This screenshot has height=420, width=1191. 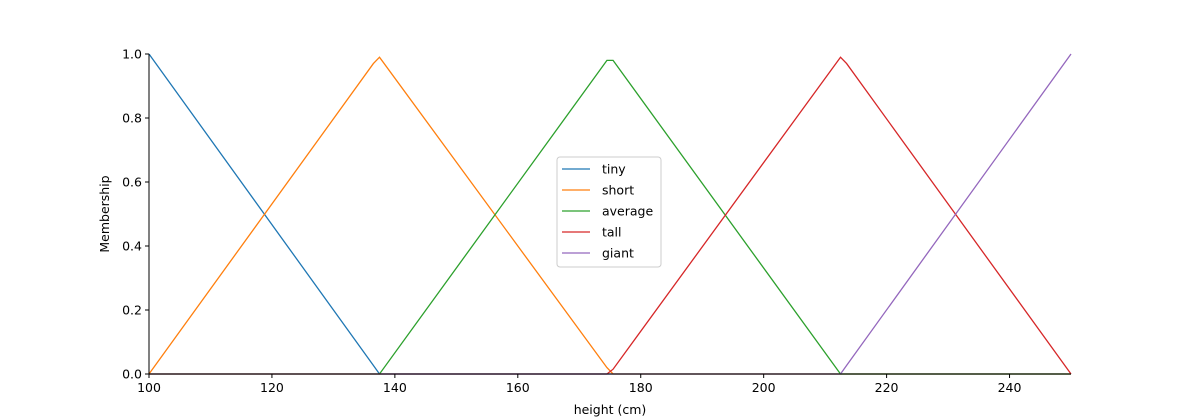 What do you see at coordinates (641, 387) in the screenshot?
I see `x-tick-label: 180` at bounding box center [641, 387].